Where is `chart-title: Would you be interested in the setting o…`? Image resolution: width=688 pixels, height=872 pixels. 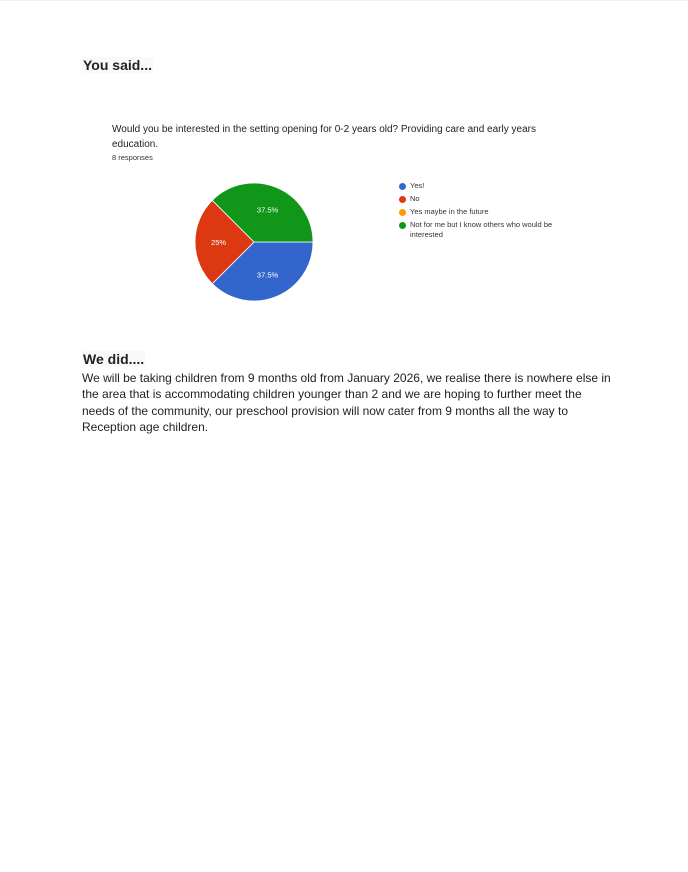 chart-title: Would you be interested in the setting o… is located at coordinates (324, 137).